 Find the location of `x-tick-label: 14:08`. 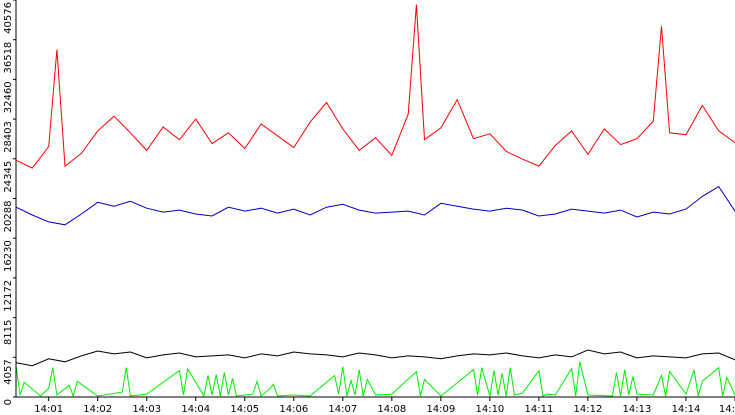

x-tick-label: 14:08 is located at coordinates (391, 409).